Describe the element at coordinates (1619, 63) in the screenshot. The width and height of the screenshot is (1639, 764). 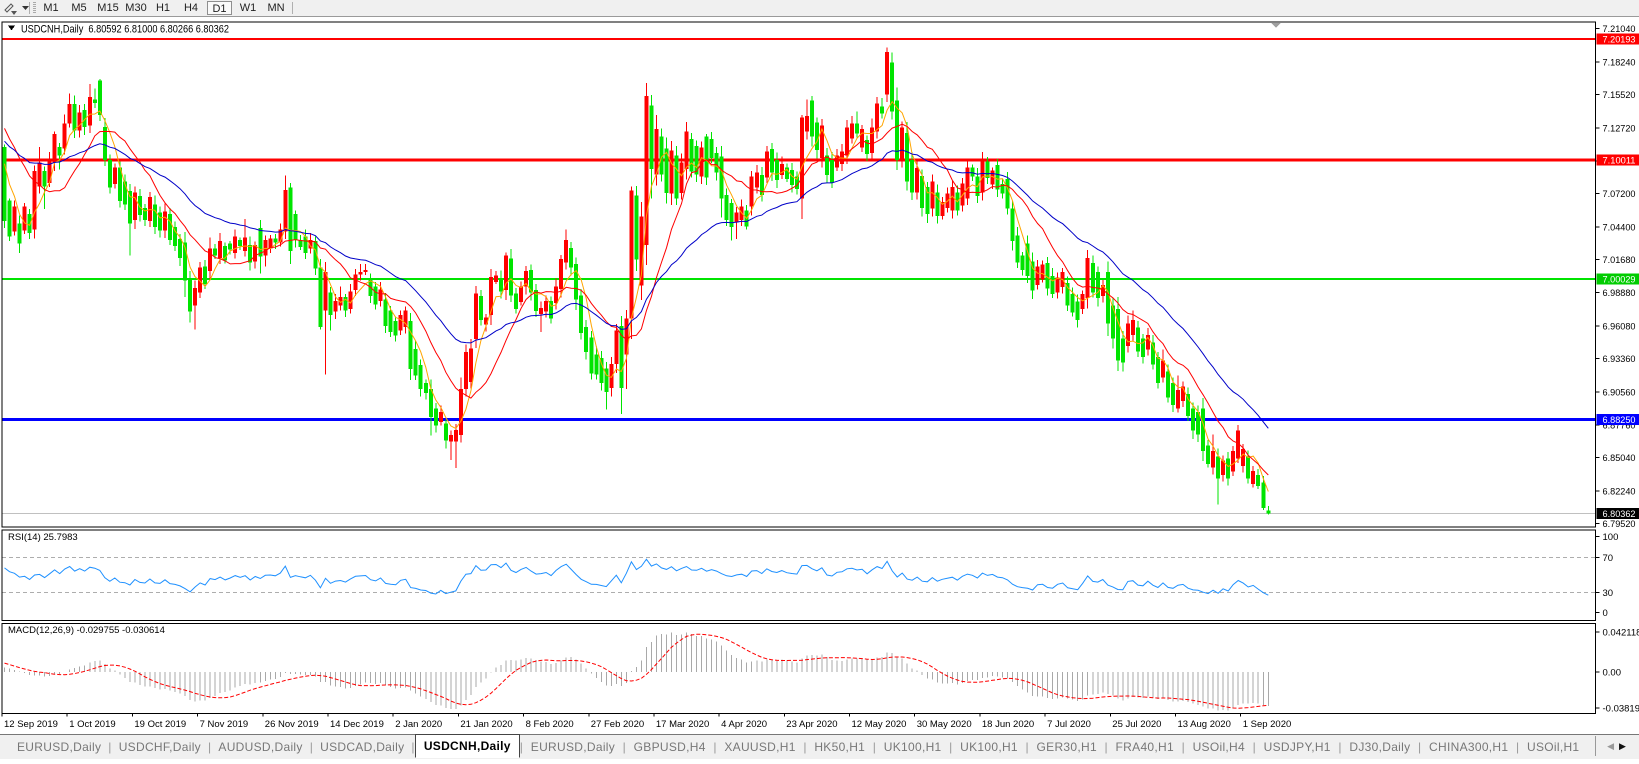
I see `svg-text: 7.18240` at that location.